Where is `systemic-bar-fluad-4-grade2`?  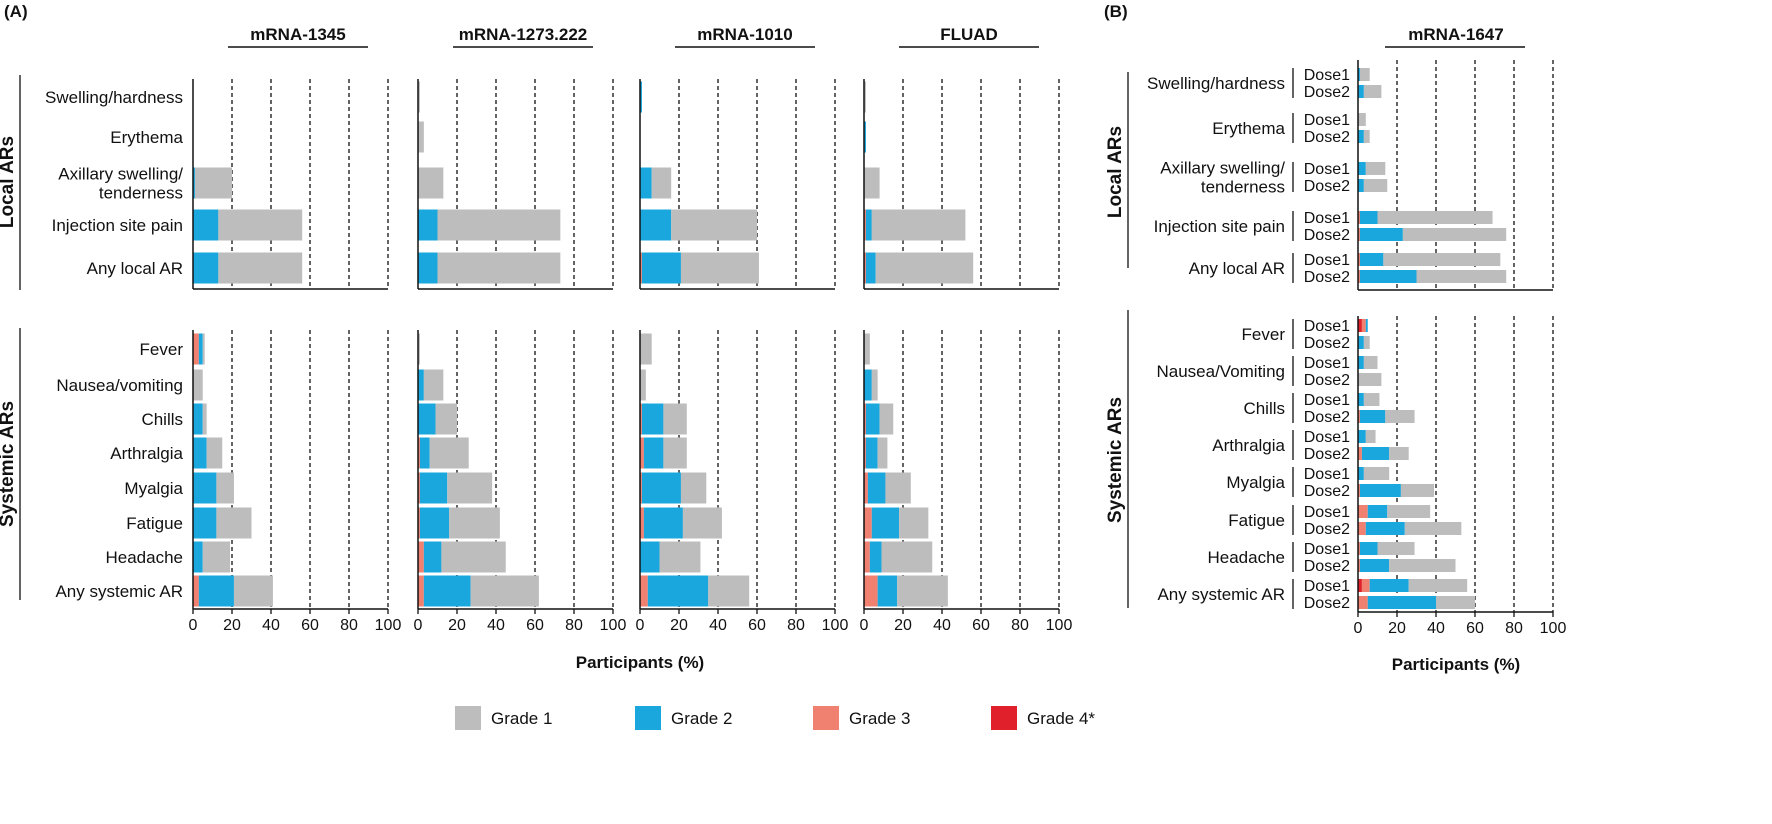 systemic-bar-fluad-4-grade2 is located at coordinates (876, 488).